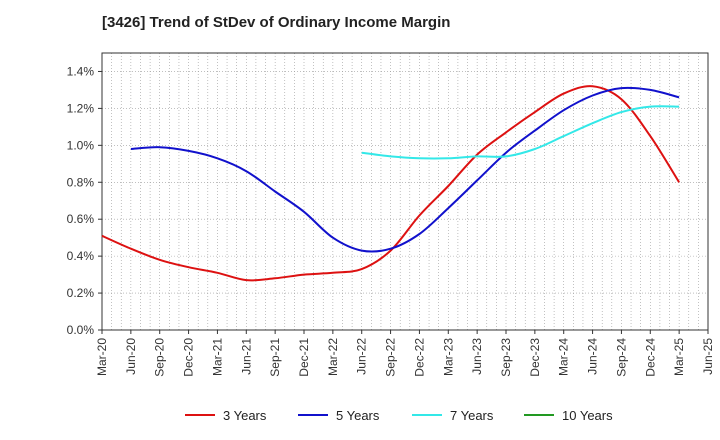  Describe the element at coordinates (520, 132) in the screenshot. I see `series-line-7-years` at that location.